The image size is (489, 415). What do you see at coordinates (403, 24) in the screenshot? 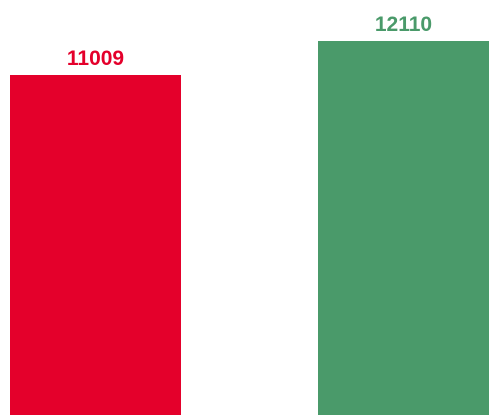
I see `value-label: 12110` at bounding box center [403, 24].